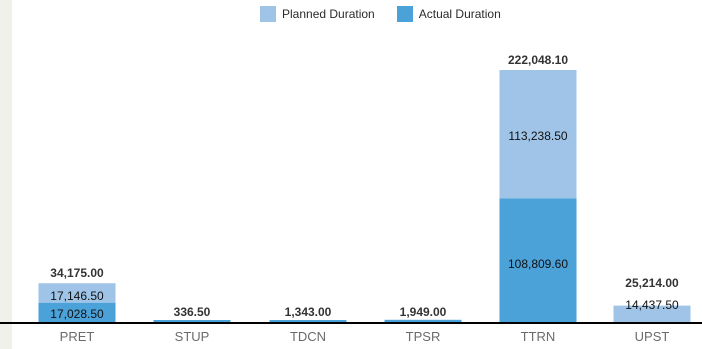 The image size is (702, 349). I want to click on legend-label-actual: Actual Duration, so click(459, 14).